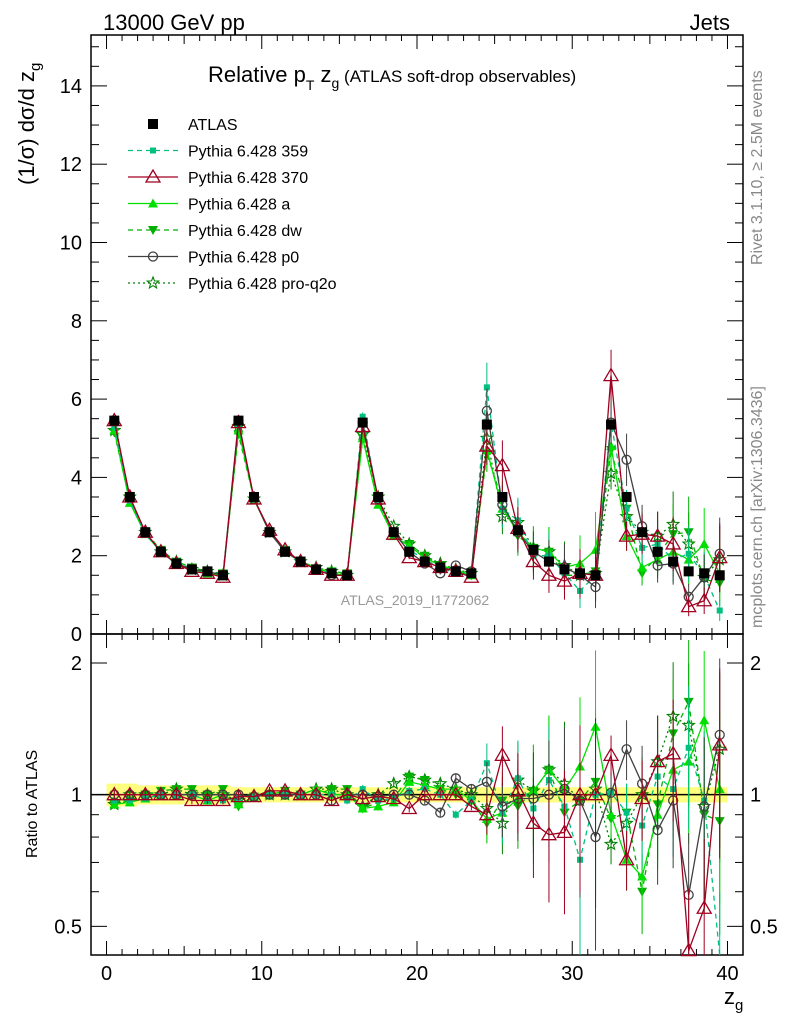  I want to click on x-tick-label: 10, so click(262, 974).